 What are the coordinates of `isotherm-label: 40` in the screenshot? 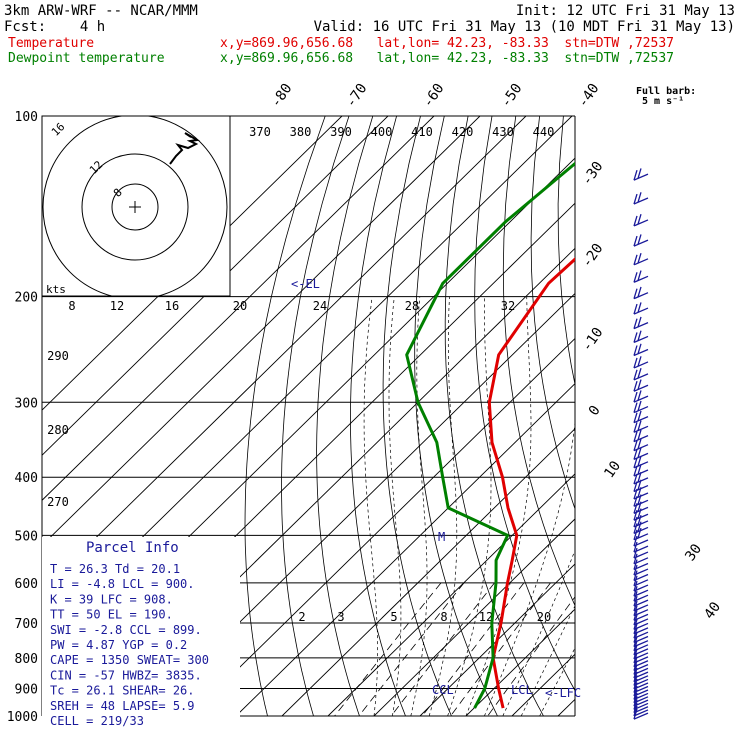 It's located at (712, 610).